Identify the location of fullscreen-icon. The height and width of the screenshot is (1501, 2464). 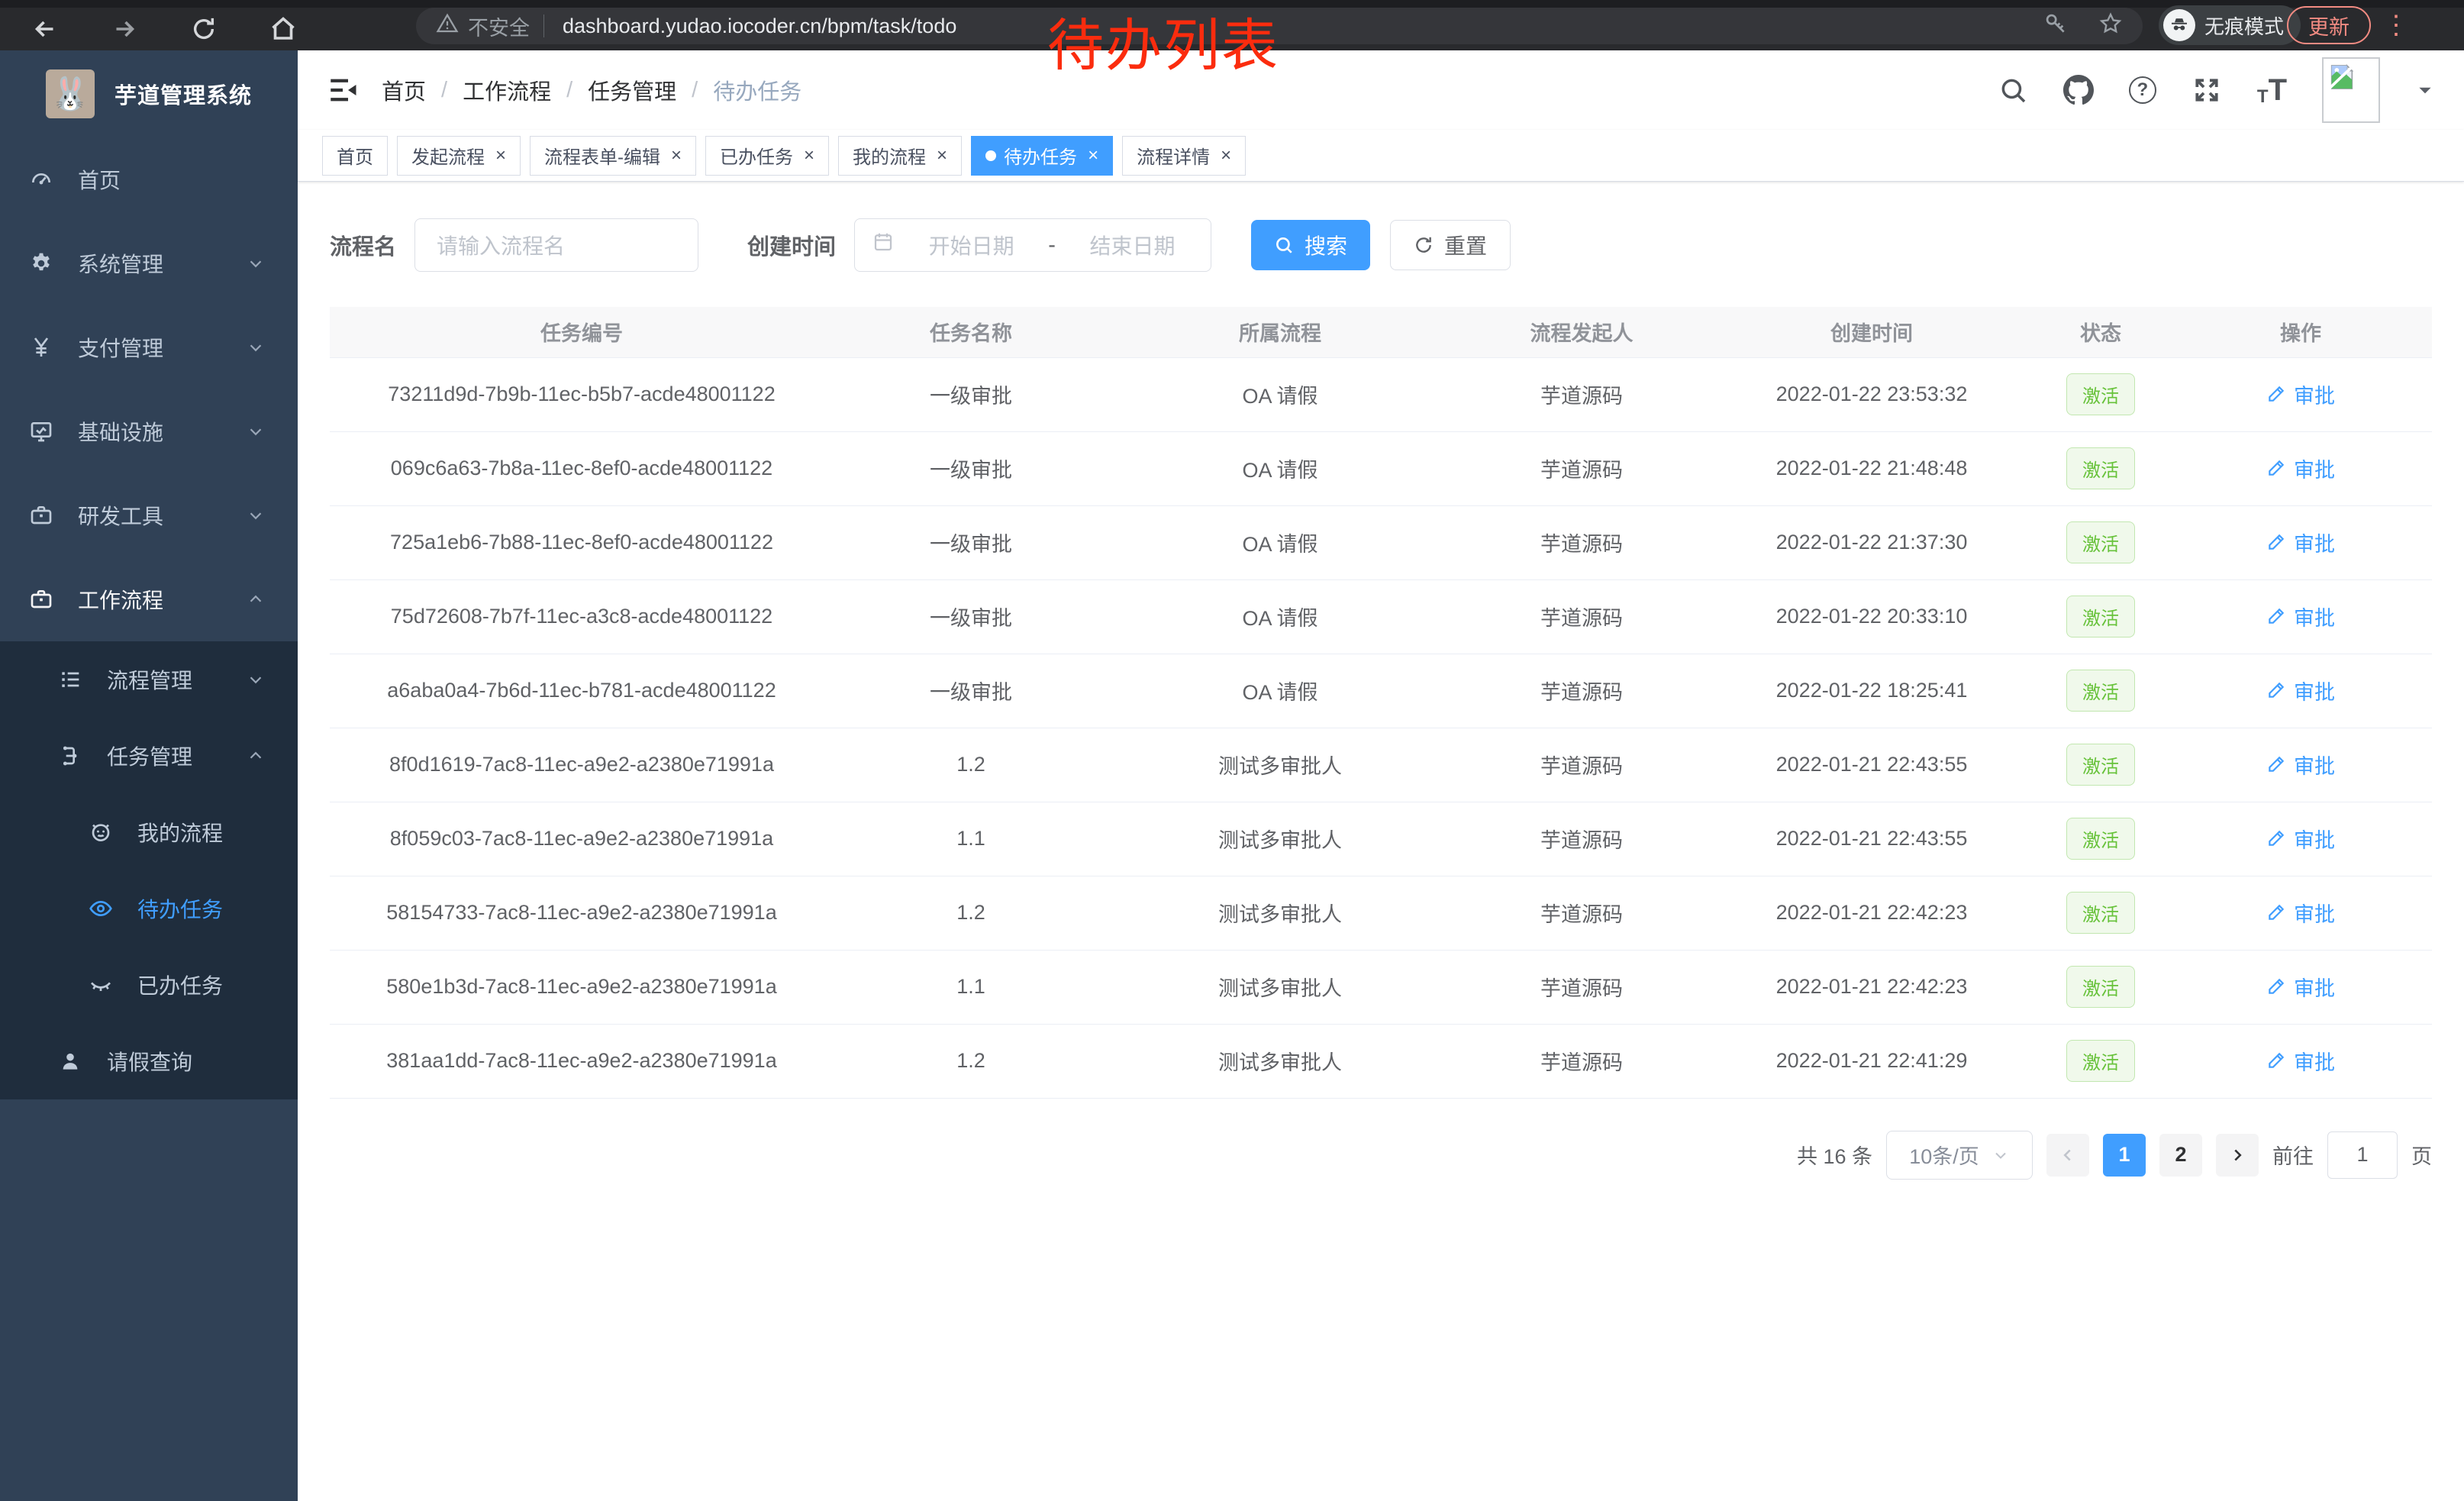
(2207, 90).